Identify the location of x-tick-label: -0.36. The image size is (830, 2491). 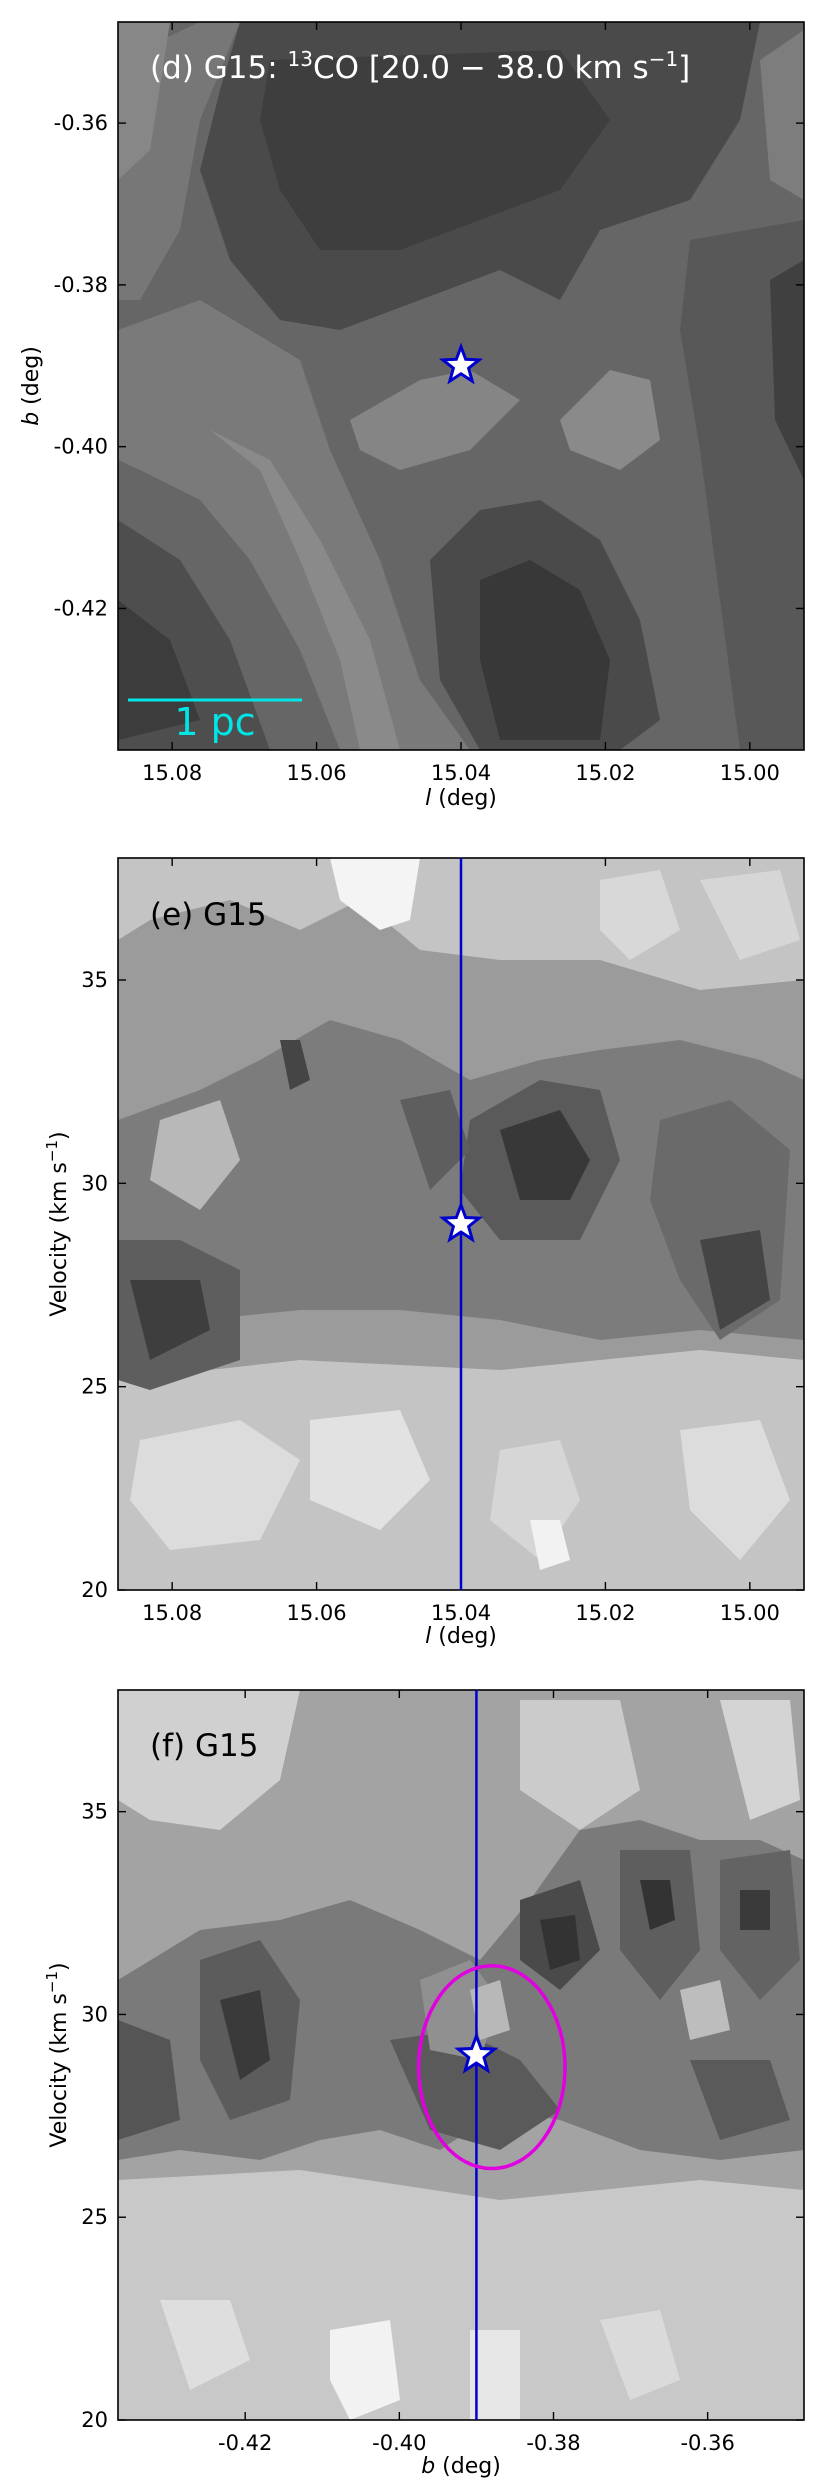
(707, 2443).